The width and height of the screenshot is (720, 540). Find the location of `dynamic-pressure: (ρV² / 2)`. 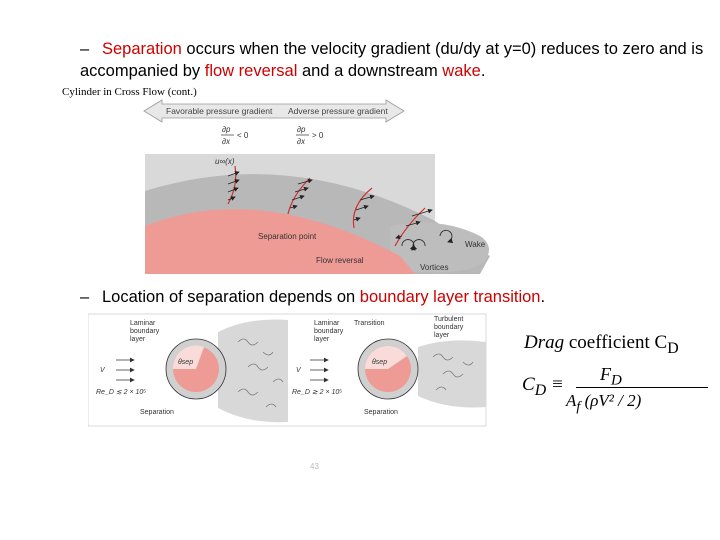

dynamic-pressure: (ρV² / 2) is located at coordinates (611, 400).